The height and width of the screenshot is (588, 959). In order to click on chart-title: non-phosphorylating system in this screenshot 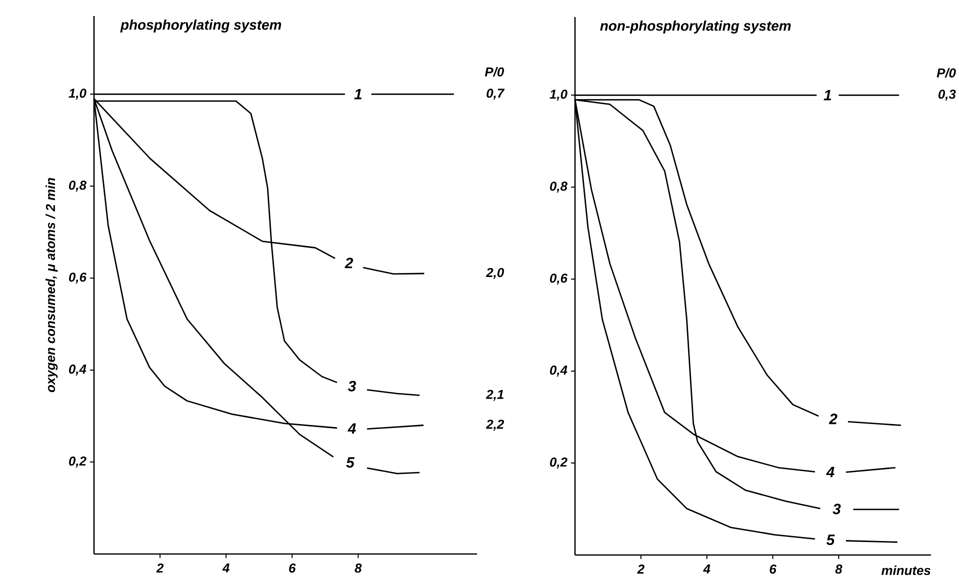, I will do `click(695, 27)`.